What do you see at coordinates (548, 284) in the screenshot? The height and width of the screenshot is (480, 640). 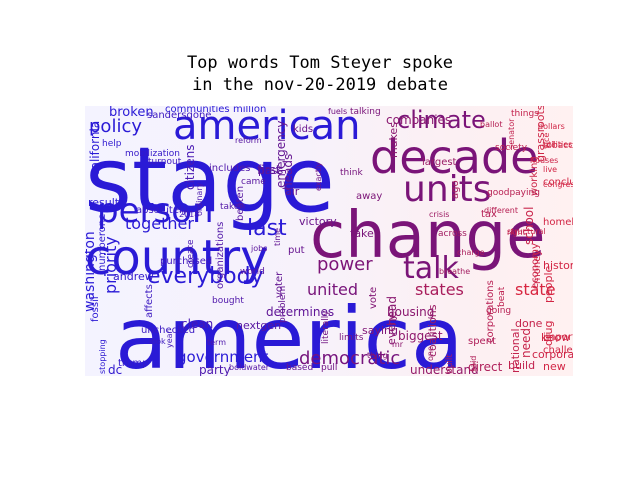 I see `cloud-word: people` at bounding box center [548, 284].